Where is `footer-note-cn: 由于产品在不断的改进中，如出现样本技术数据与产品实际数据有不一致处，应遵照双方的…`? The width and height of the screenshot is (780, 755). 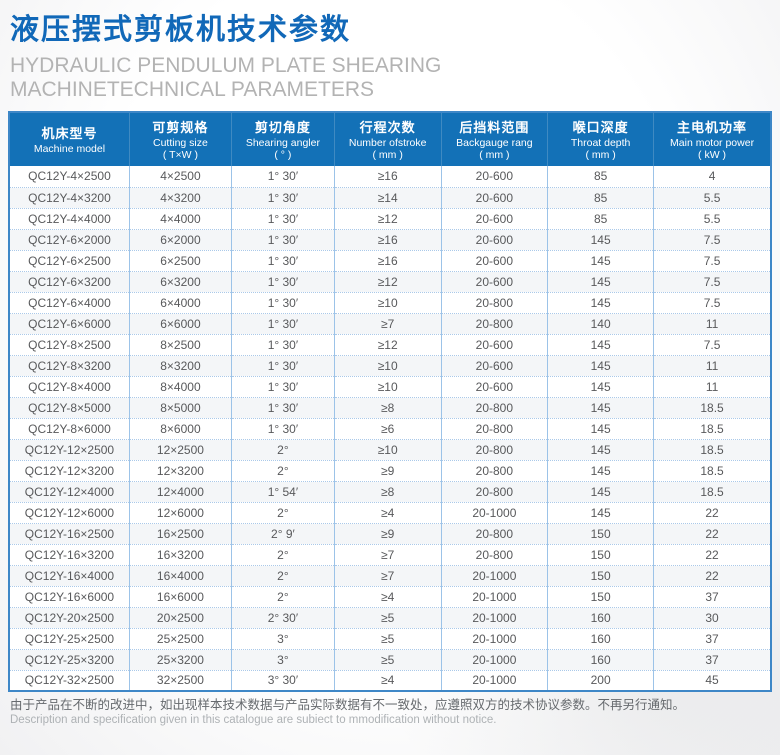 footer-note-cn: 由于产品在不断的改进中，如出现样本技术数据与产品实际数据有不一致处，应遵照双方的… is located at coordinates (348, 705).